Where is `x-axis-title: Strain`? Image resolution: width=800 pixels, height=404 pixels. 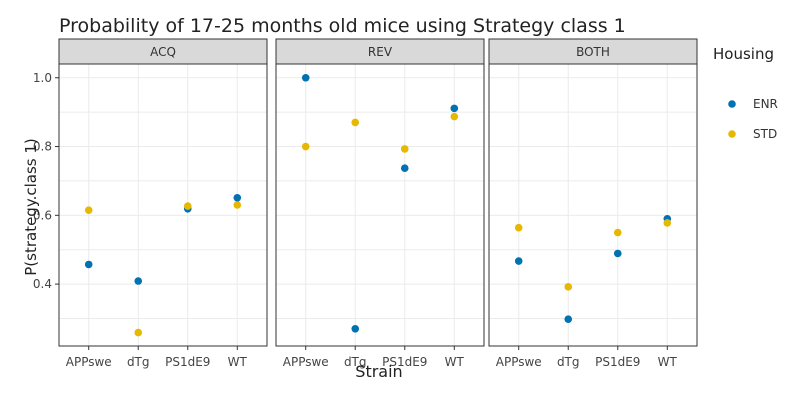 x-axis-title: Strain is located at coordinates (378, 371).